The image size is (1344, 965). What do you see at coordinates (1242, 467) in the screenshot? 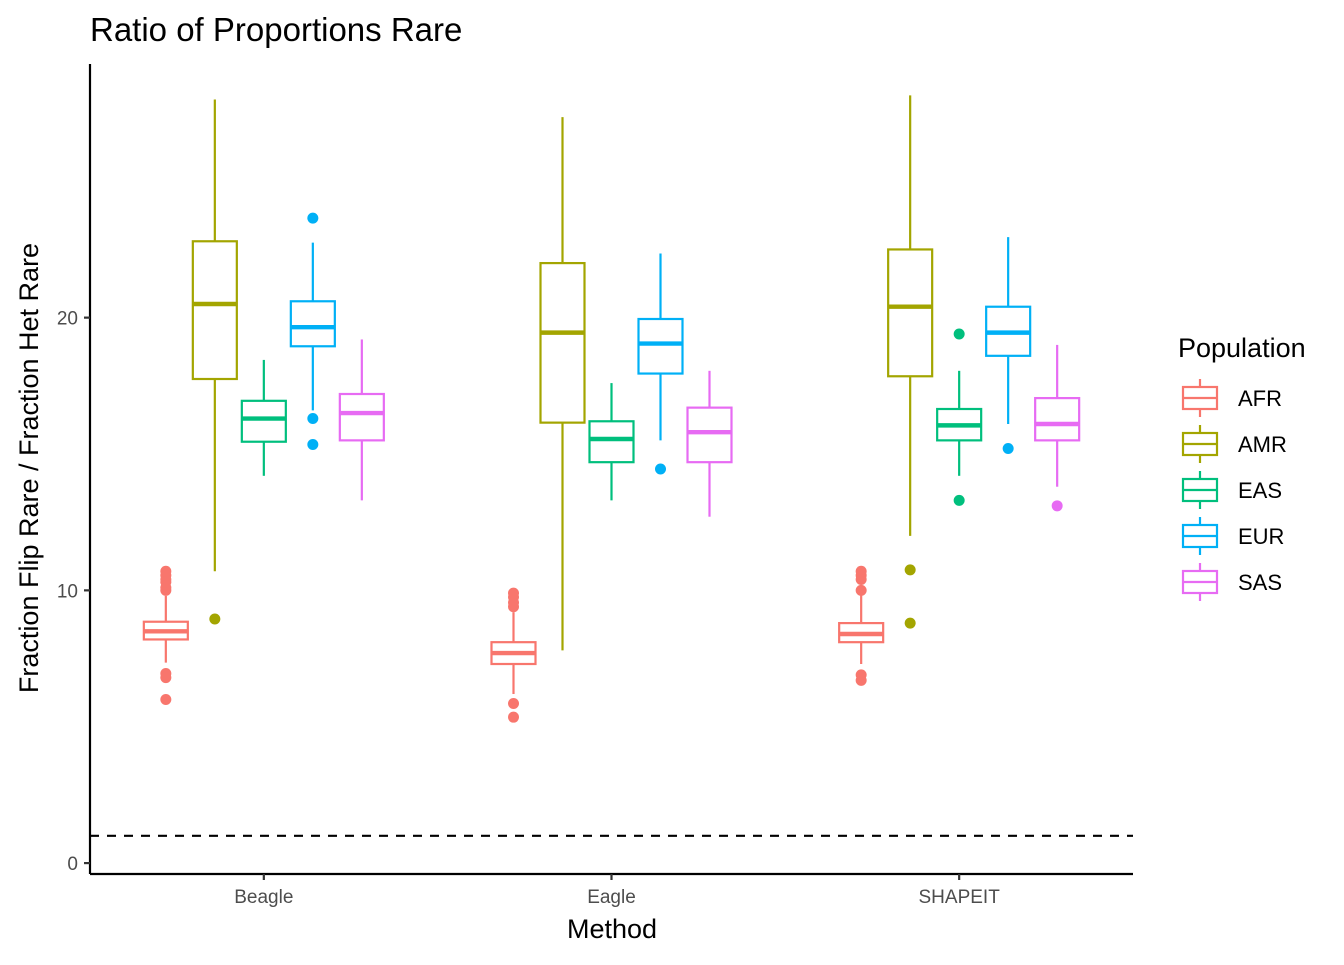
I see `legend: Population AFR AMR EAS EUR SAS` at bounding box center [1242, 467].